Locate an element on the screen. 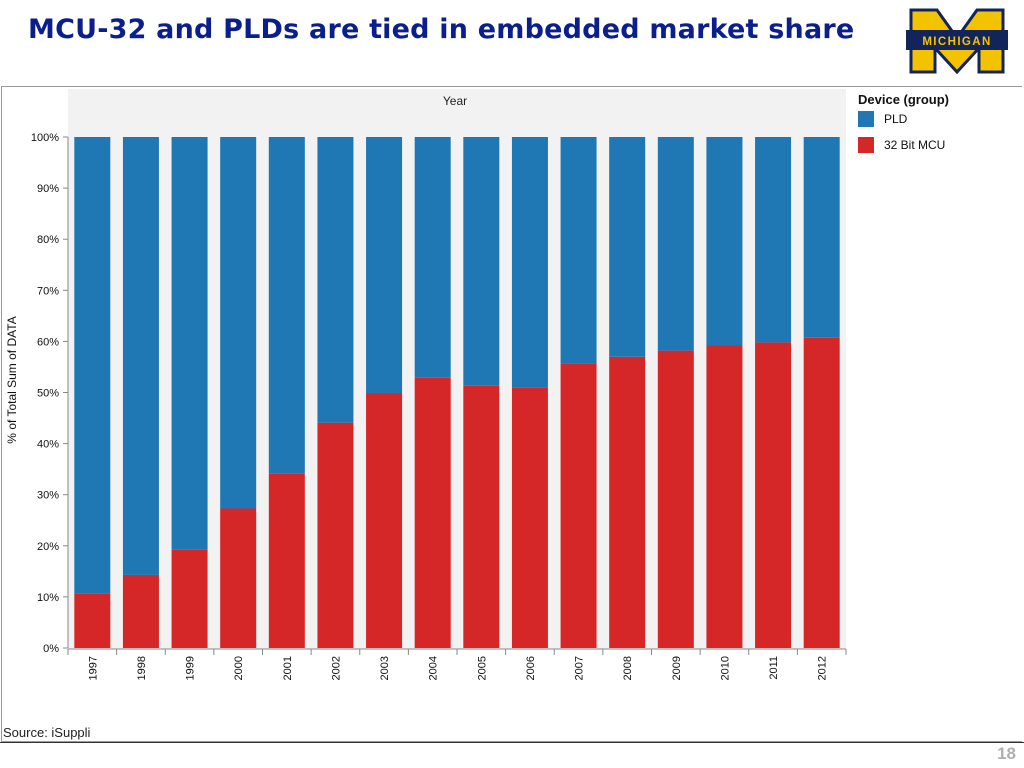  x-tick-label: 2012 is located at coordinates (823, 668).